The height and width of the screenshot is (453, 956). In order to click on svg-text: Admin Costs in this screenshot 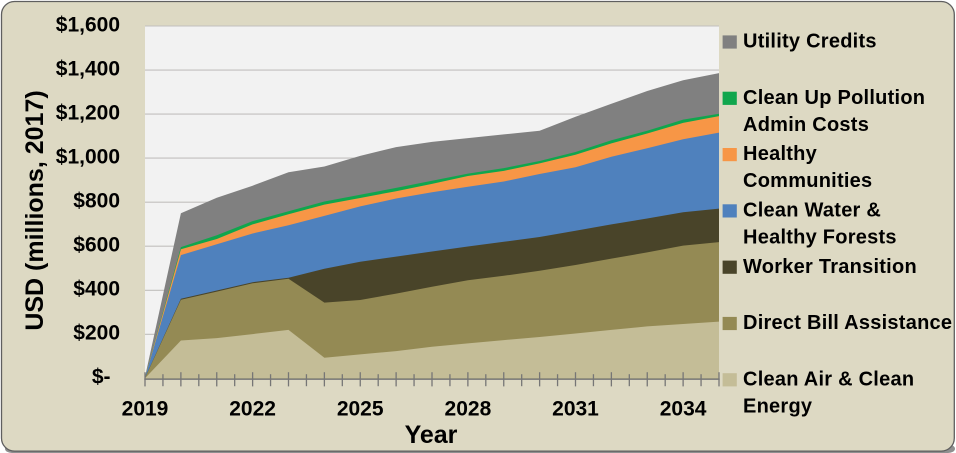, I will do `click(806, 125)`.